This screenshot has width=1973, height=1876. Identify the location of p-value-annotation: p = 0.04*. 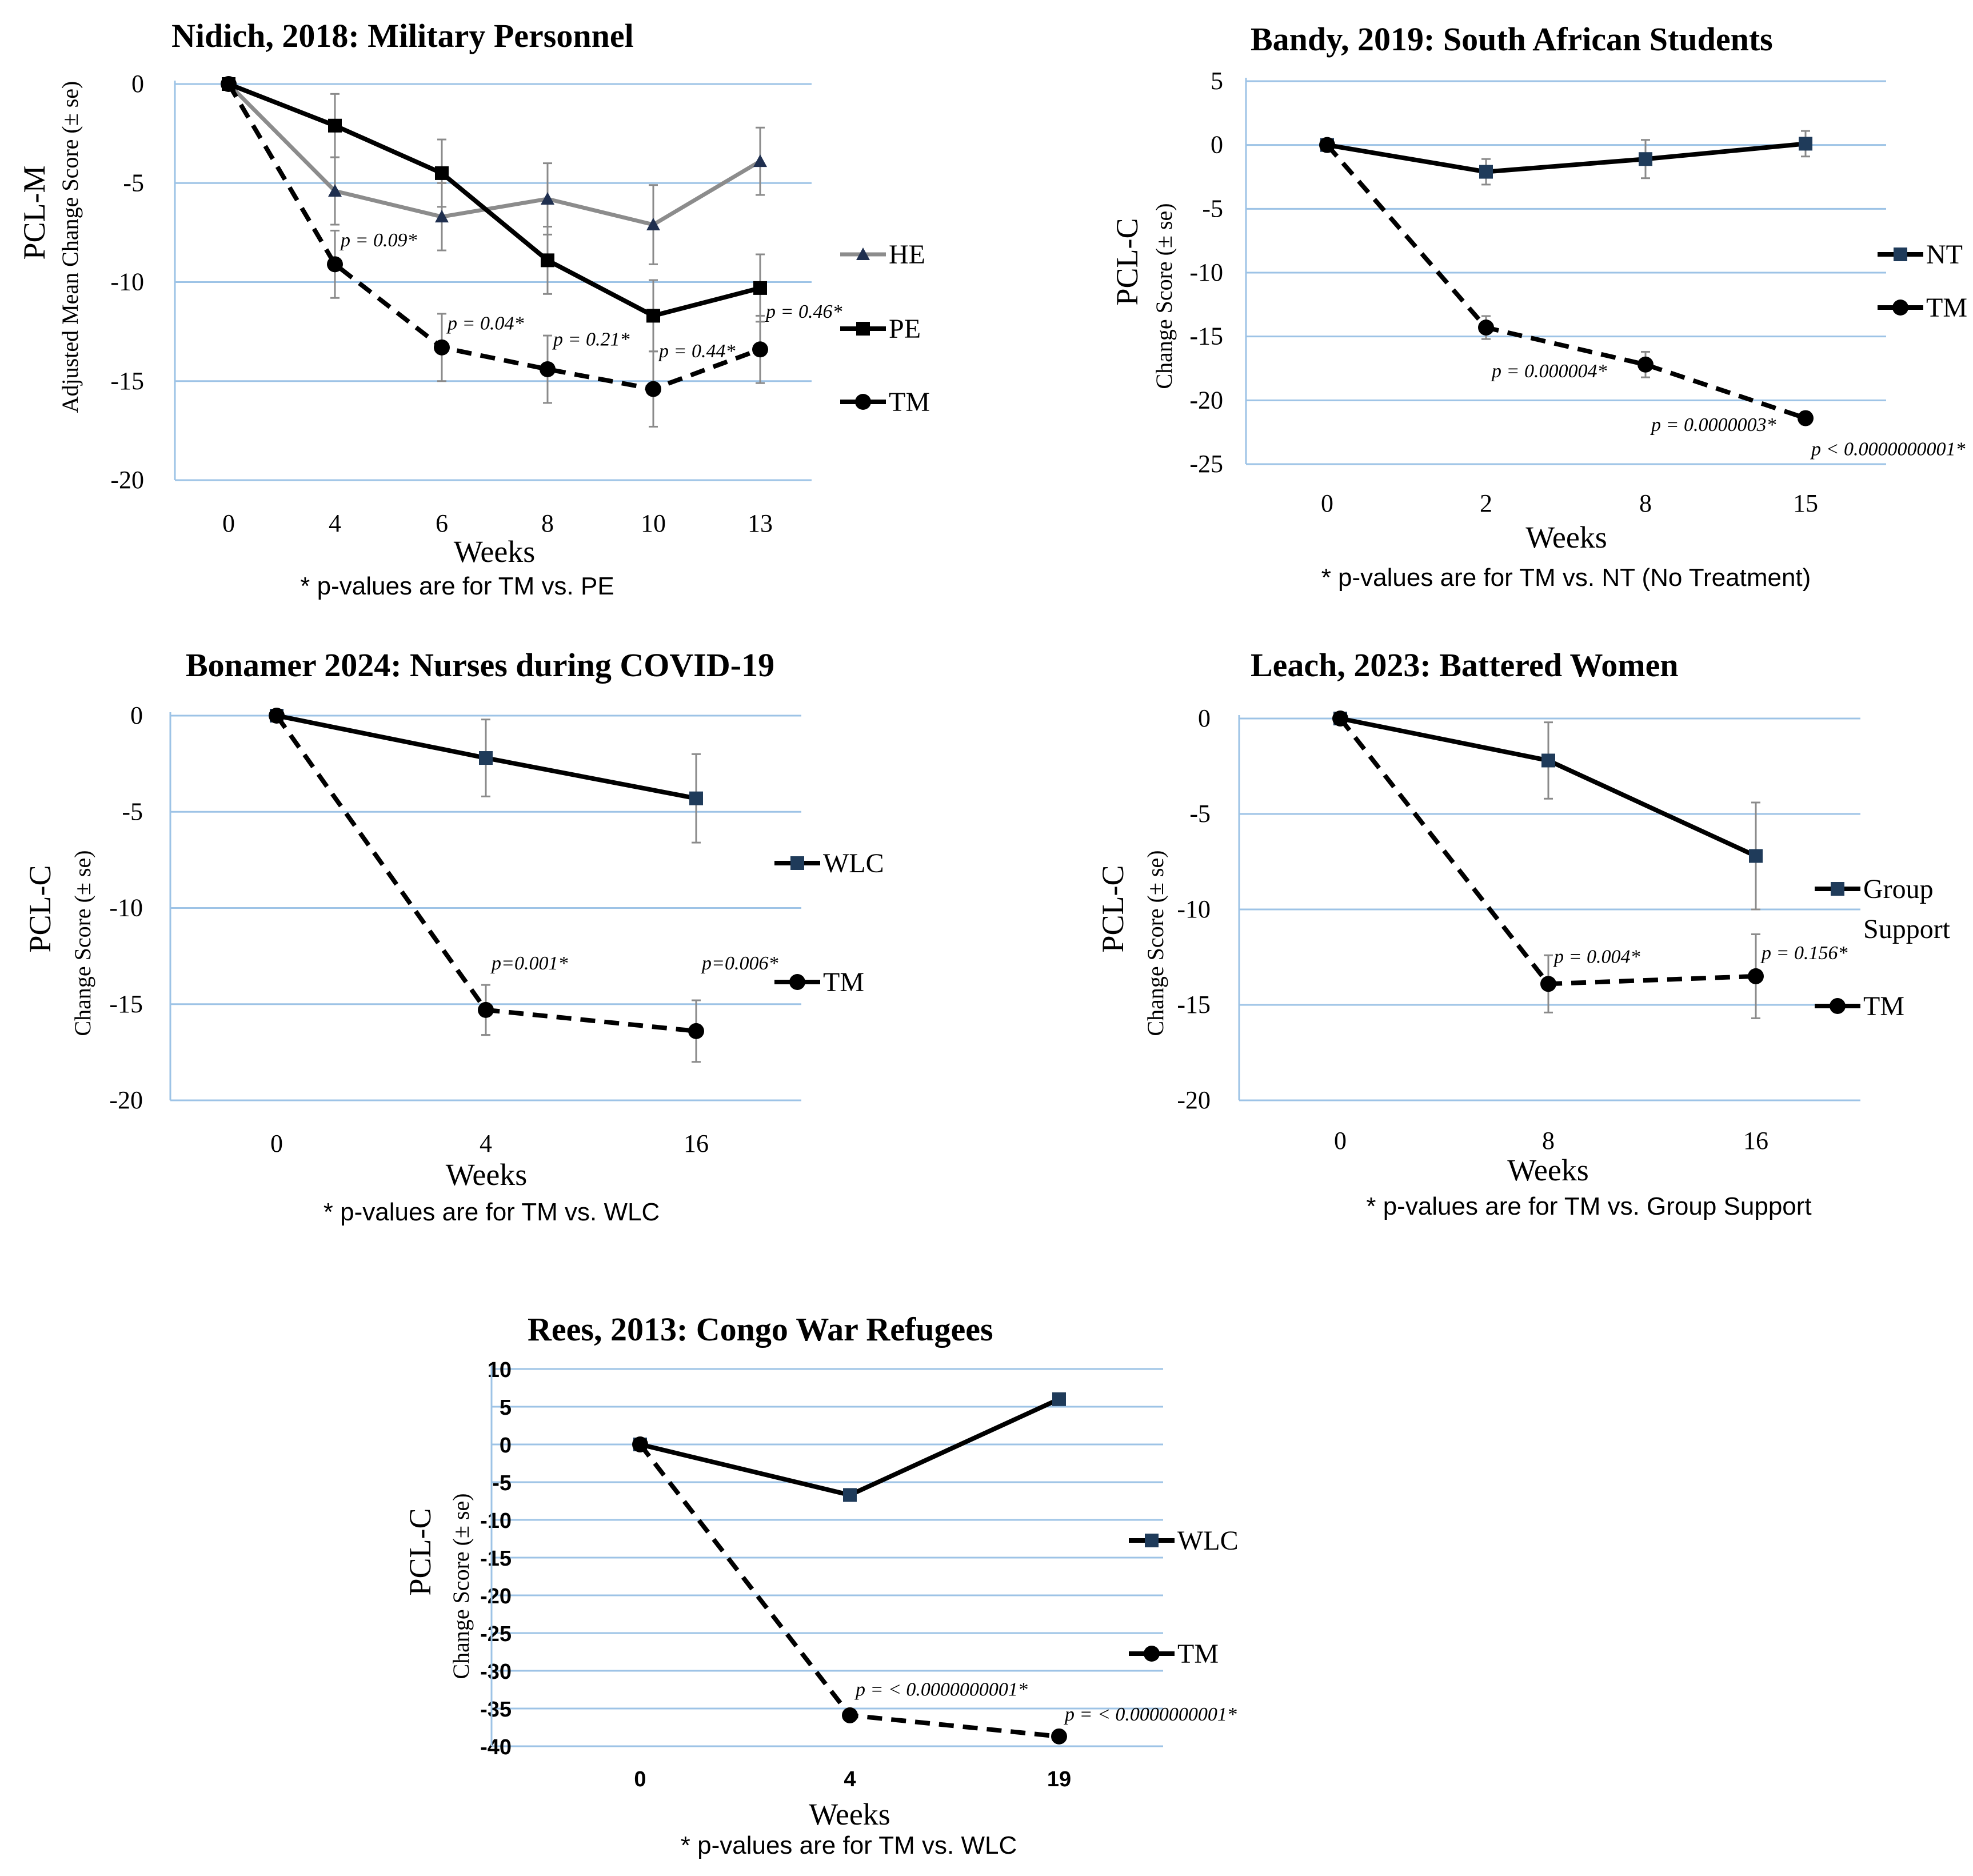
(485, 323).